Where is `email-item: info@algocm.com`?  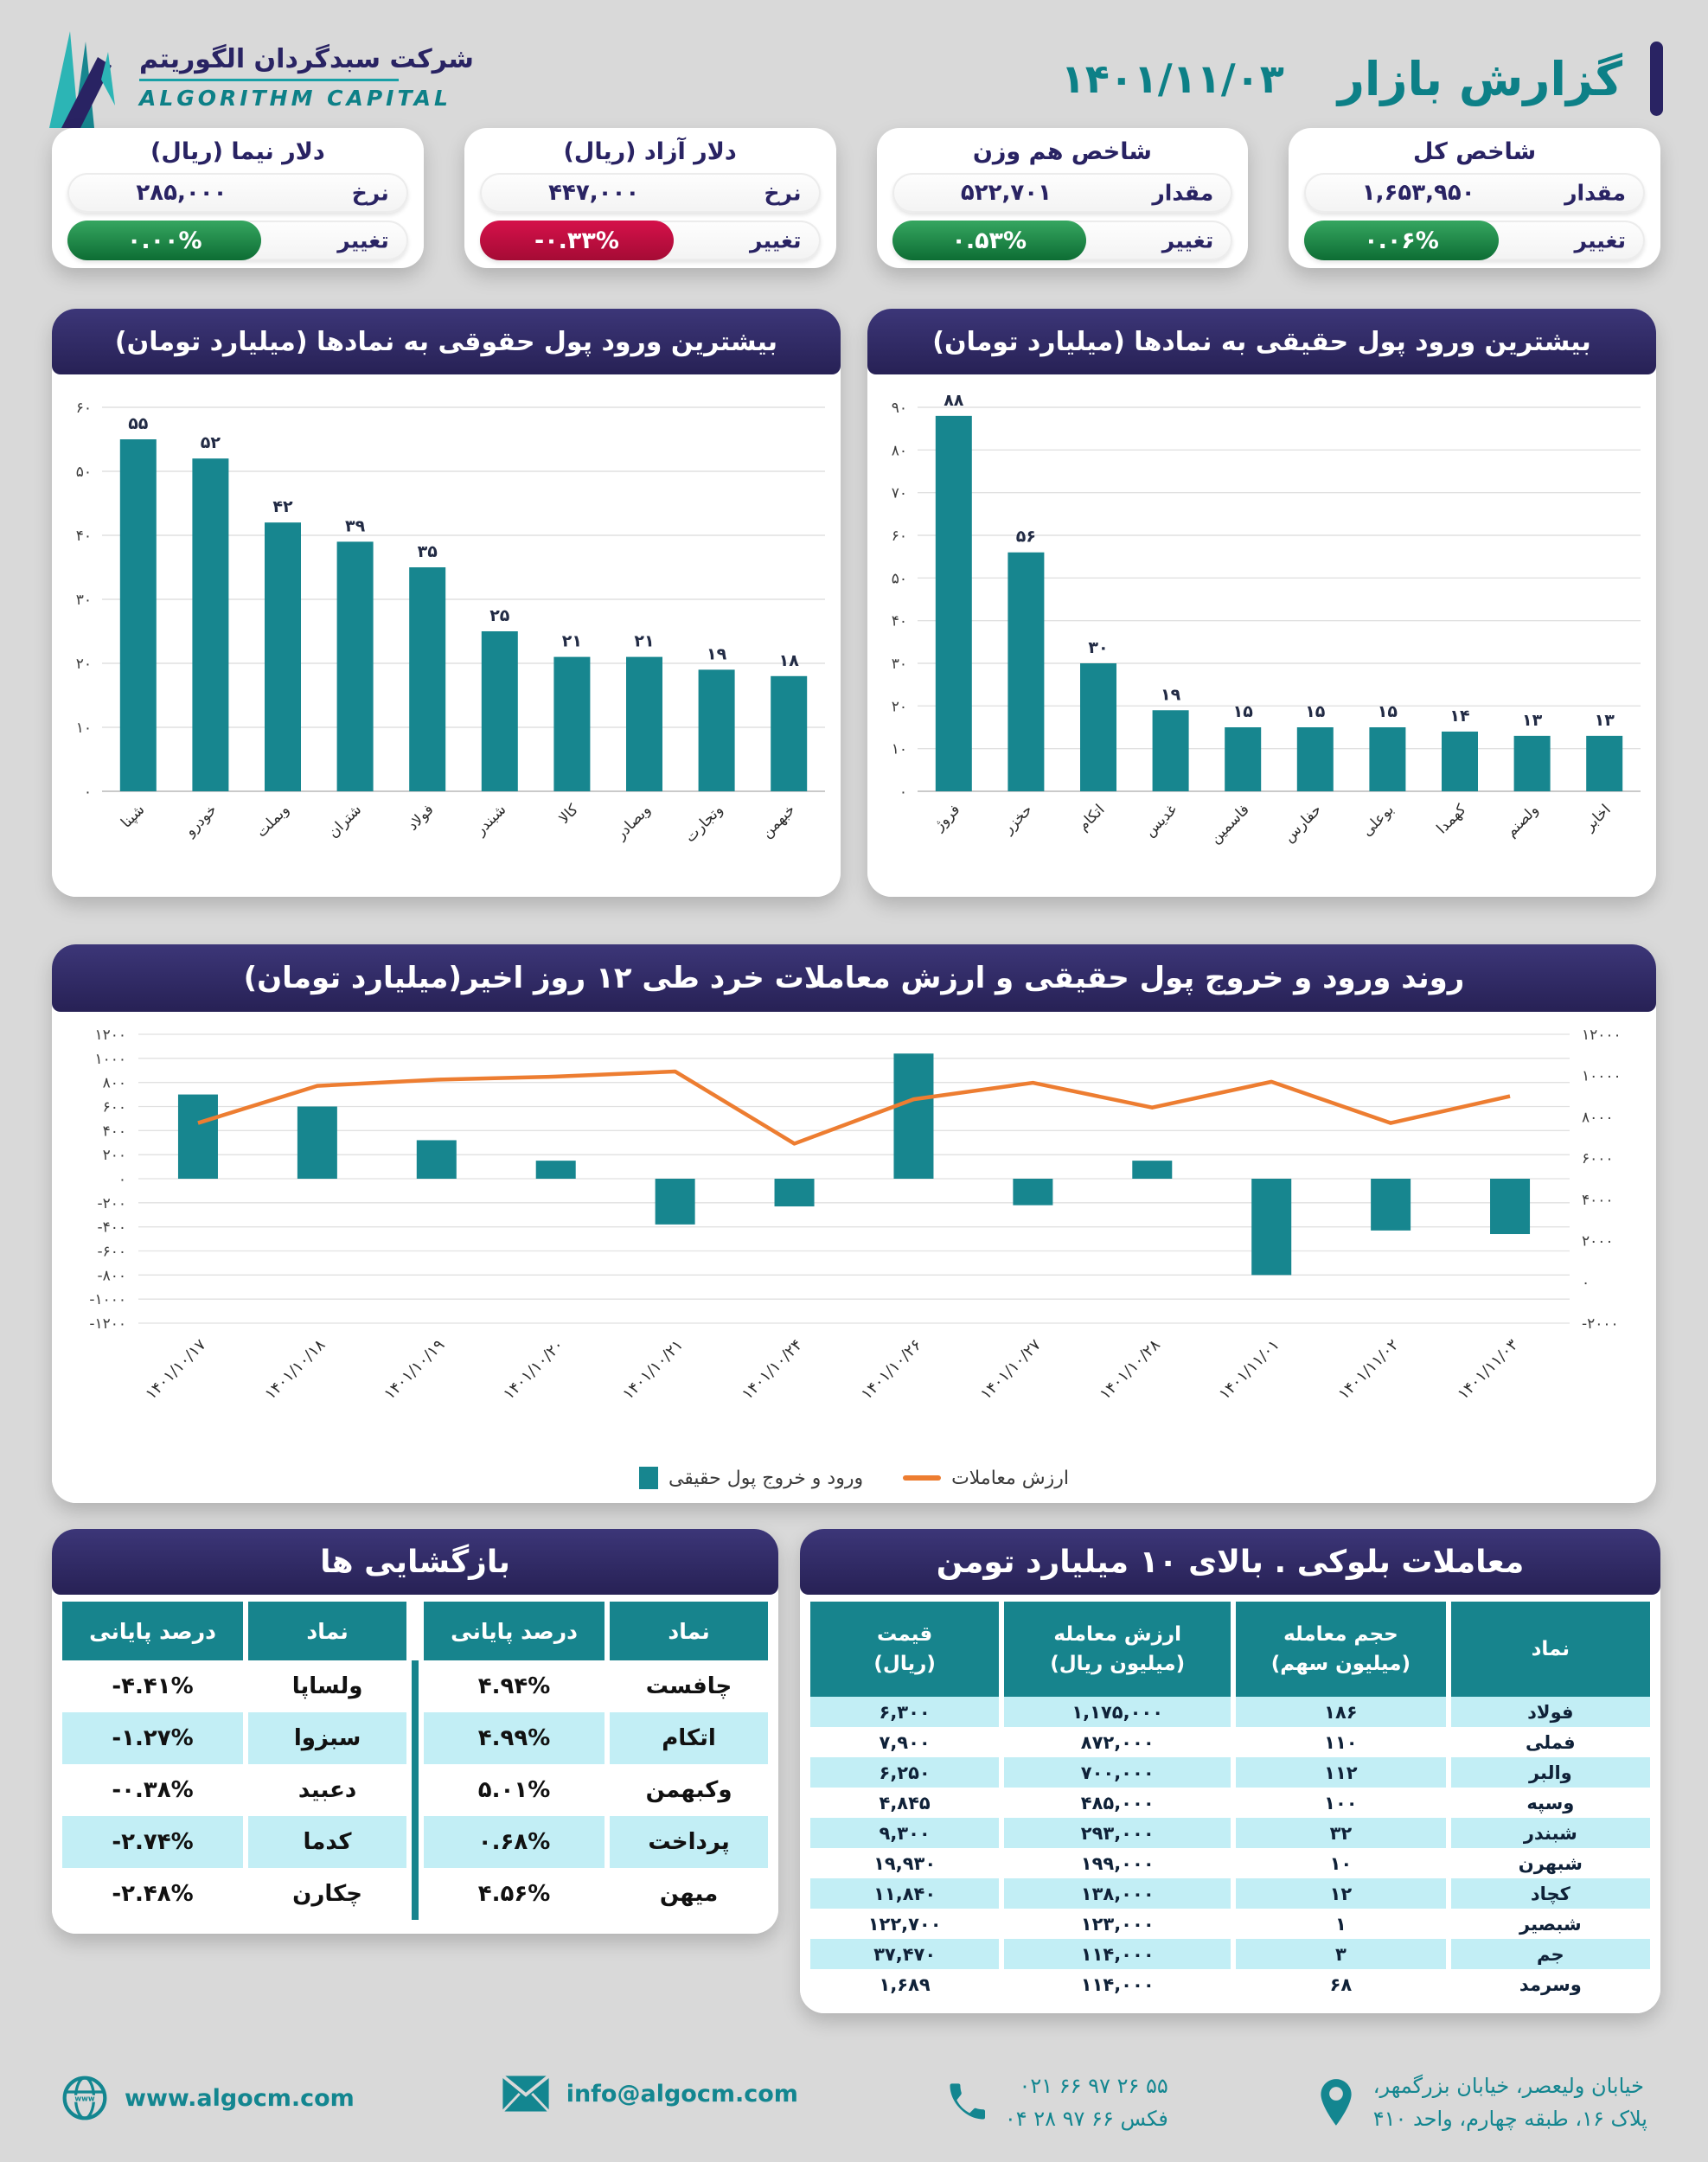 email-item: info@algocm.com is located at coordinates (649, 2094).